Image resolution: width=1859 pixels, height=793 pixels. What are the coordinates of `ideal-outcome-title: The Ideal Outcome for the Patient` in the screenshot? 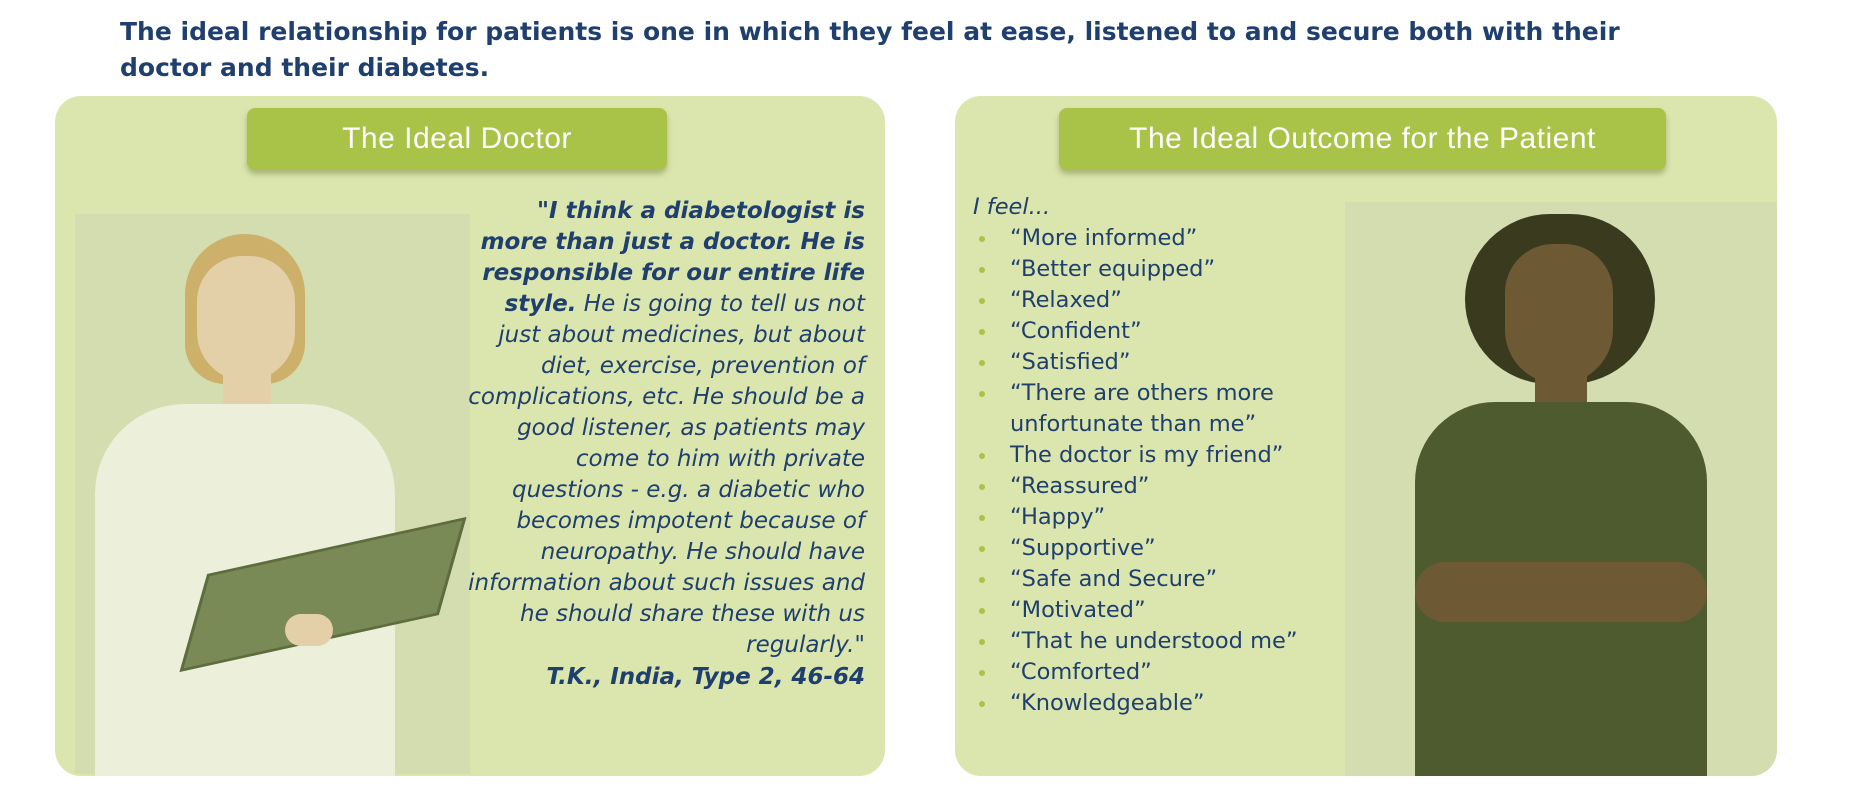 It's located at (1362, 139).